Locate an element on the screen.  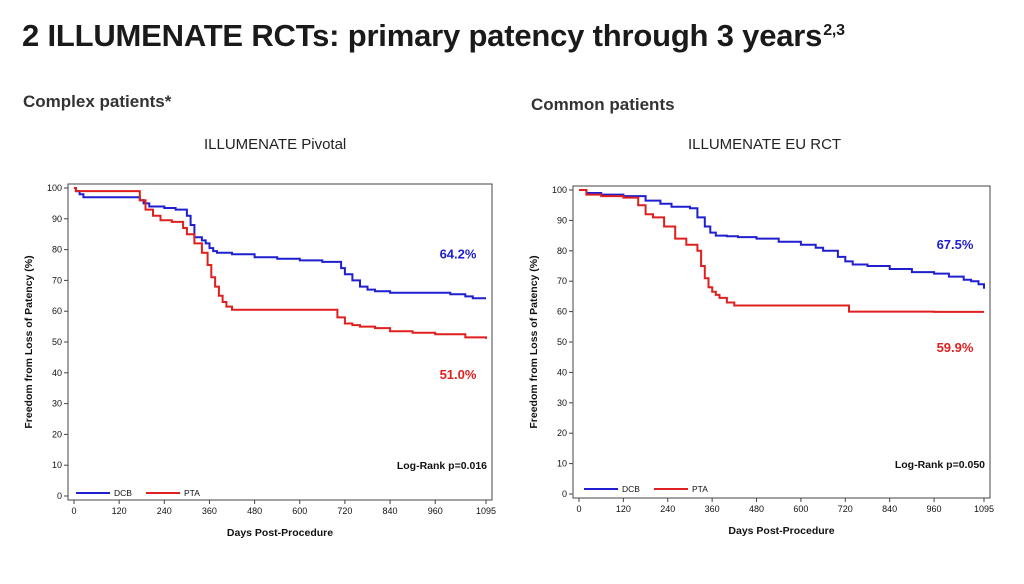
left-x-tick-label: 840 is located at coordinates (390, 511).